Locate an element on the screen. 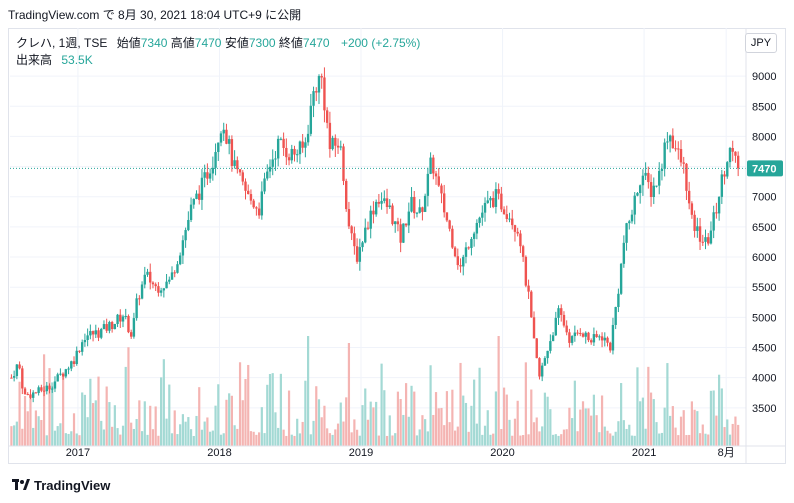 The image size is (794, 503). volume-legend: 出来高 53.5K is located at coordinates (54, 59).